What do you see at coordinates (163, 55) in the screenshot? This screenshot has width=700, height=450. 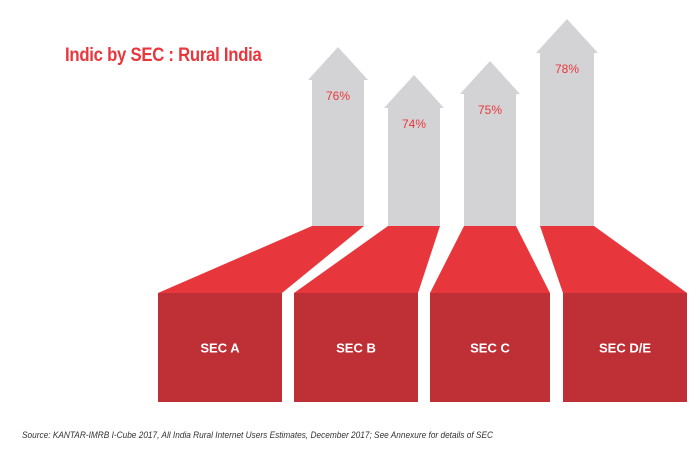 I see `chart-title: Indic by SEC : Rural India` at bounding box center [163, 55].